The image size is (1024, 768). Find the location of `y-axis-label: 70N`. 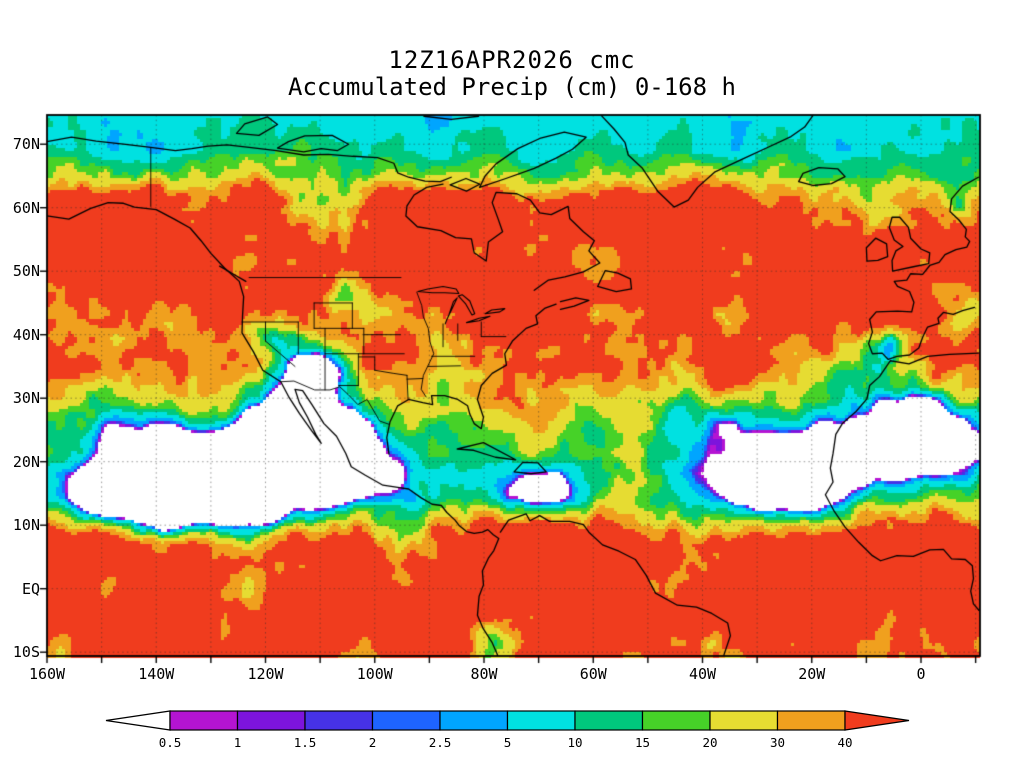

y-axis-label: 70N is located at coordinates (26, 144).